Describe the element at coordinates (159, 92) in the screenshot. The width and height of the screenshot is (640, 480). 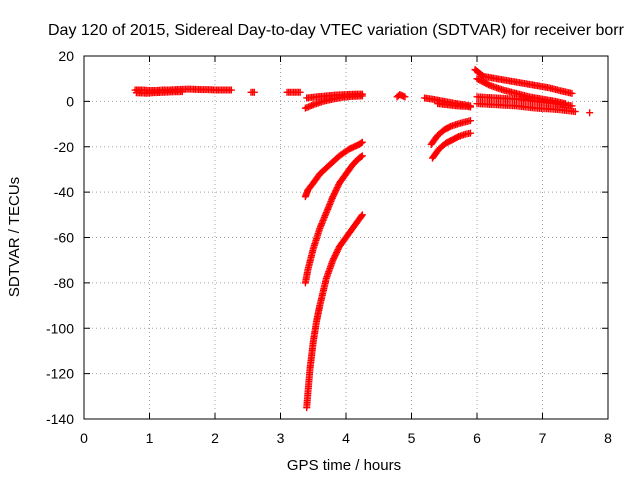
I see `series-A2` at that location.